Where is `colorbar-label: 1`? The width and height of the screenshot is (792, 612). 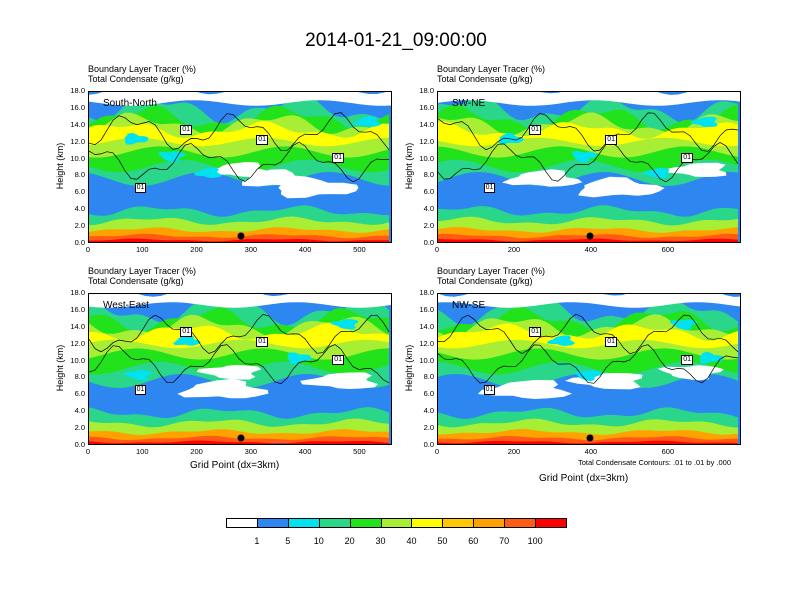
colorbar-label: 1 is located at coordinates (257, 541).